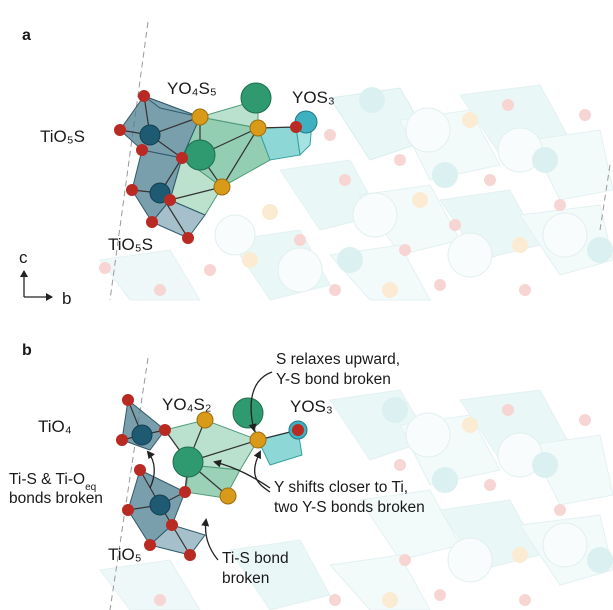 The width and height of the screenshot is (613, 610). What do you see at coordinates (212, 477) in the screenshot?
I see `panel-b-atoms` at bounding box center [212, 477].